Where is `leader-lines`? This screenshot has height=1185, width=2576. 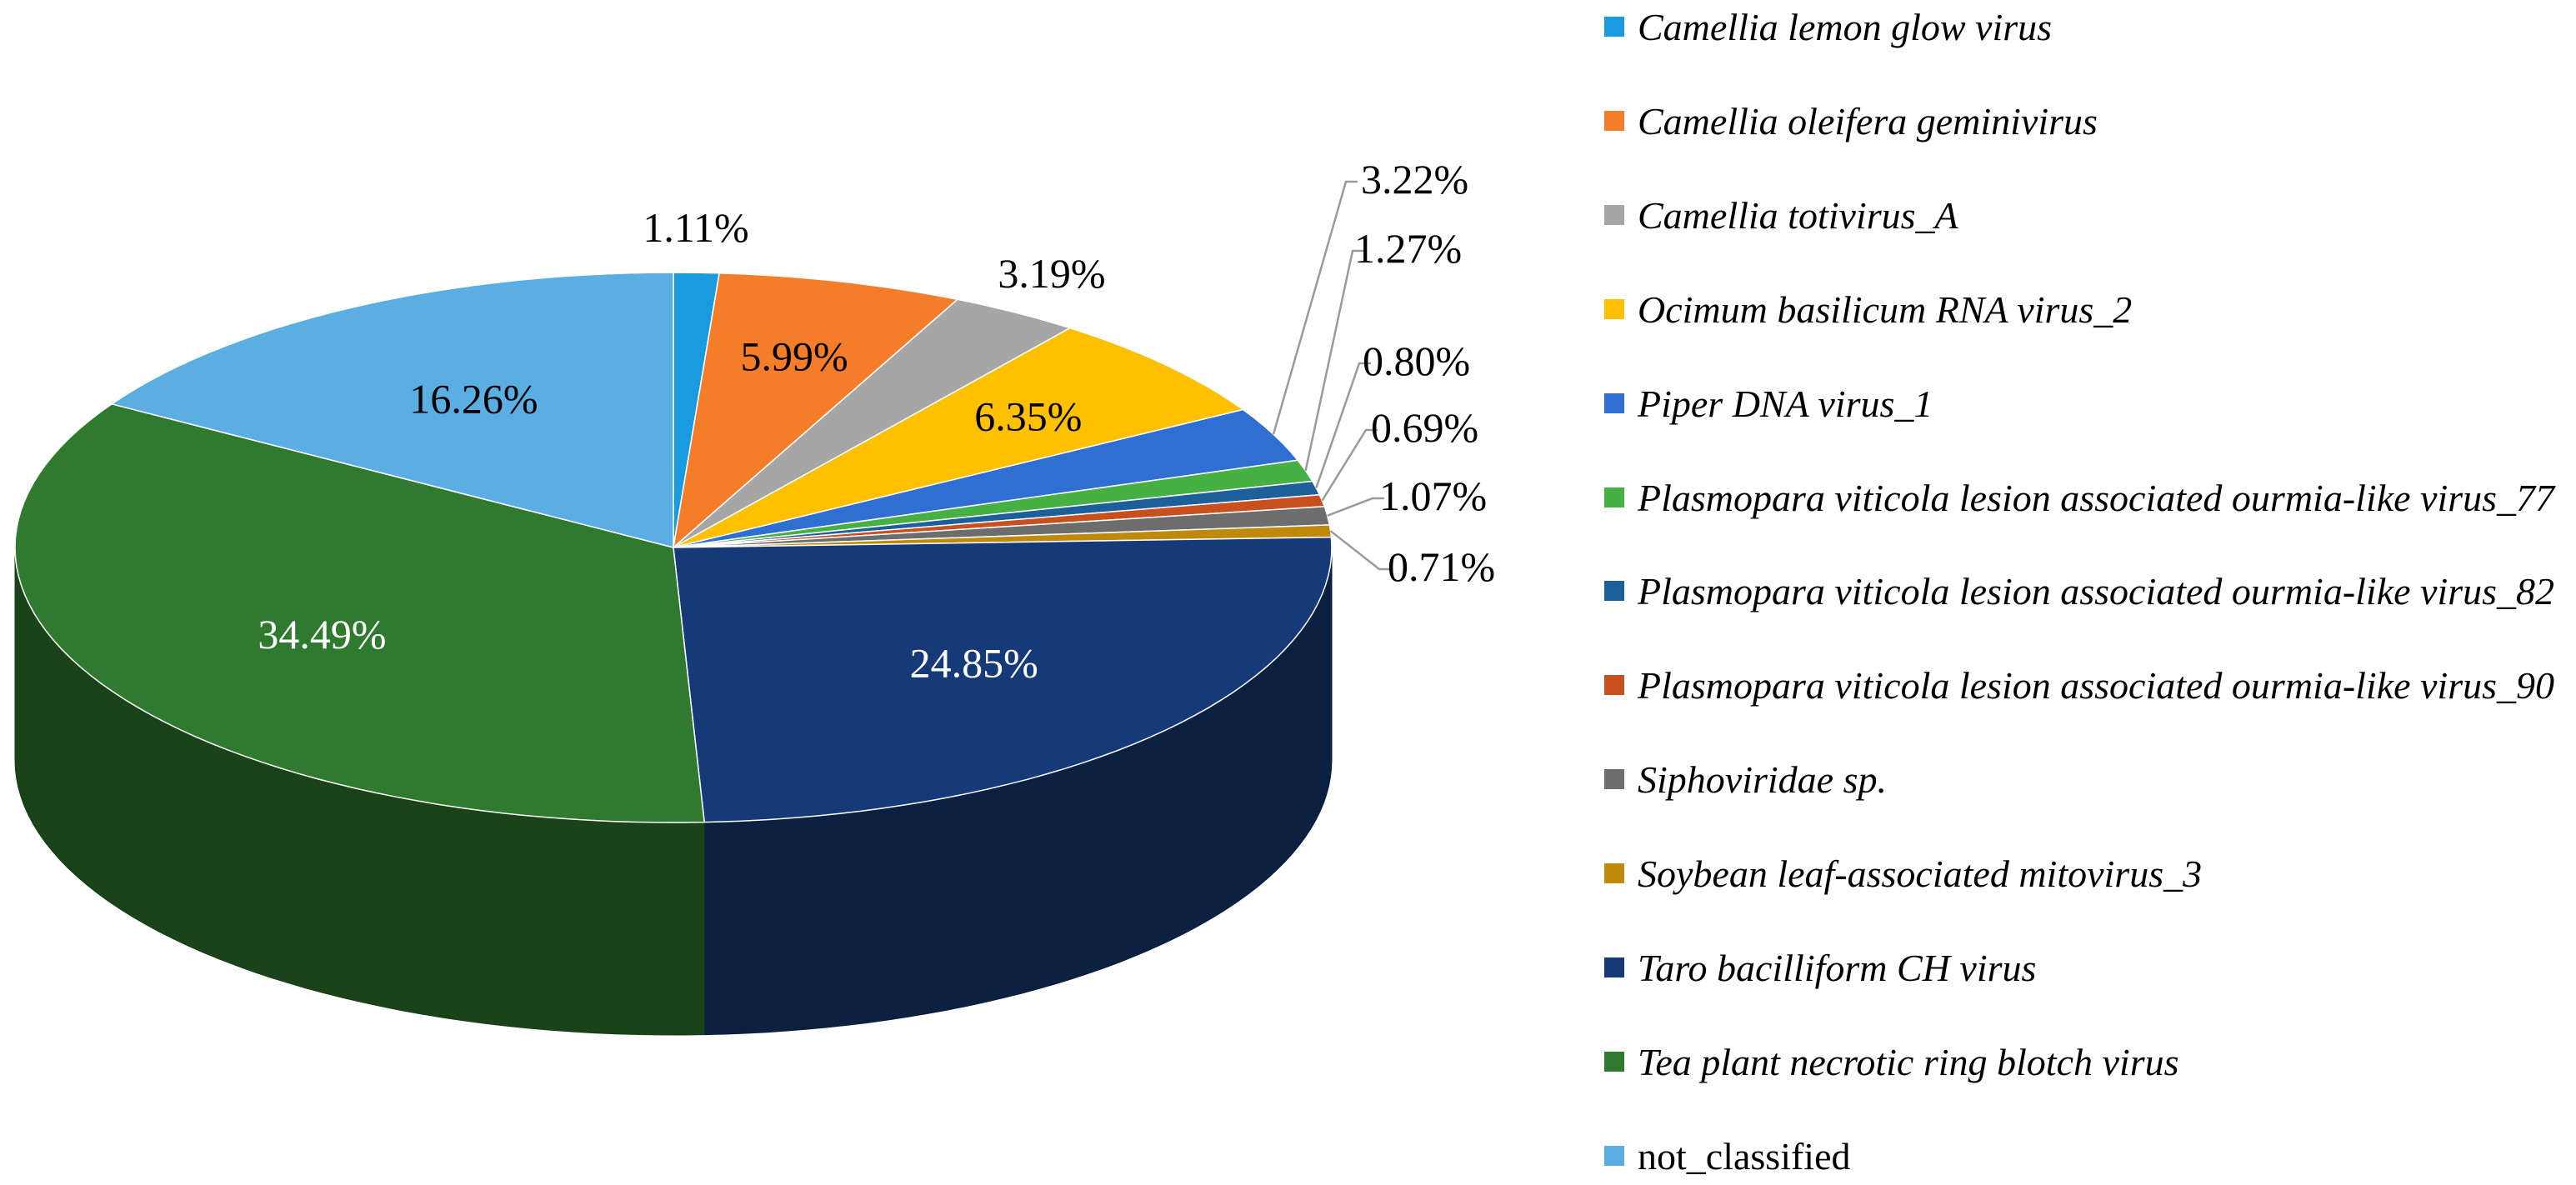 leader-lines is located at coordinates (1332, 375).